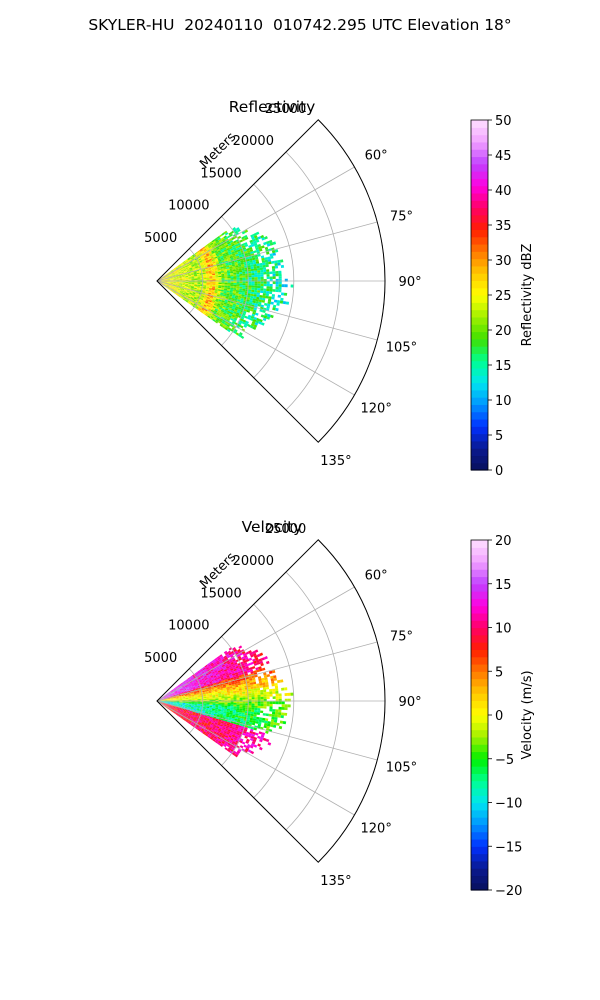 Image resolution: width=600 pixels, height=1000 pixels. What do you see at coordinates (503, 261) in the screenshot?
I see `colorbar-tick-label: 30` at bounding box center [503, 261].